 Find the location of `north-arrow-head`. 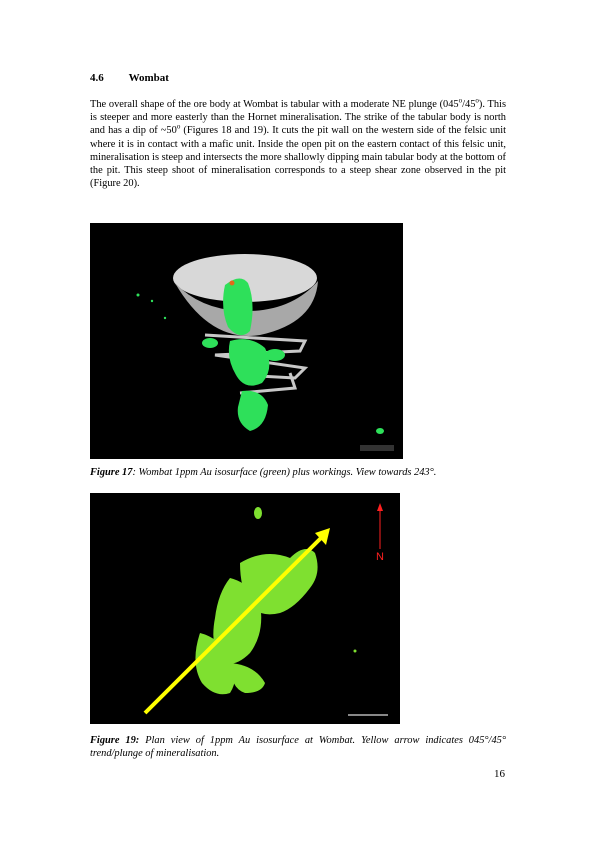

north-arrow-head is located at coordinates (380, 507).